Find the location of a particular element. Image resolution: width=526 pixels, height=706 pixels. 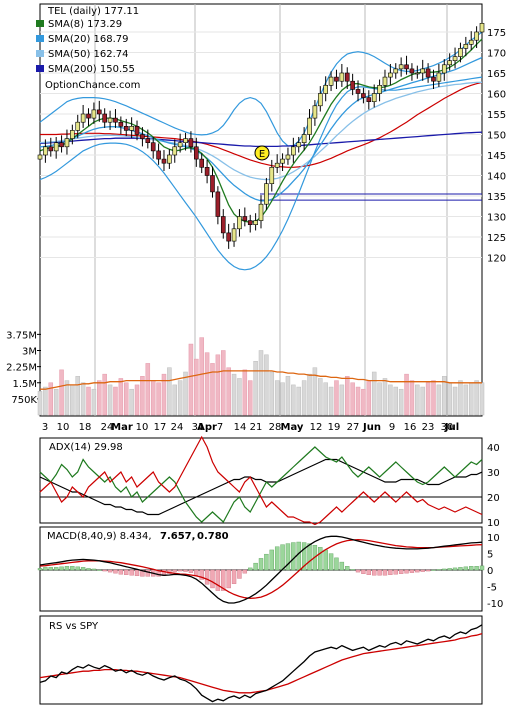

date-label: 23 is located at coordinates (428, 427).